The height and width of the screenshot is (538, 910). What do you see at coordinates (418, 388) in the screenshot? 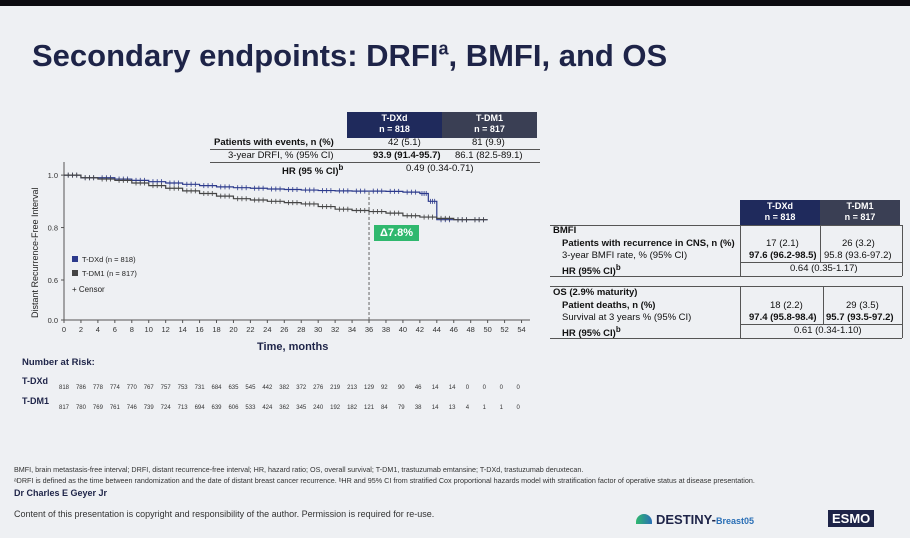
I see `risk-value: 46` at bounding box center [418, 388].